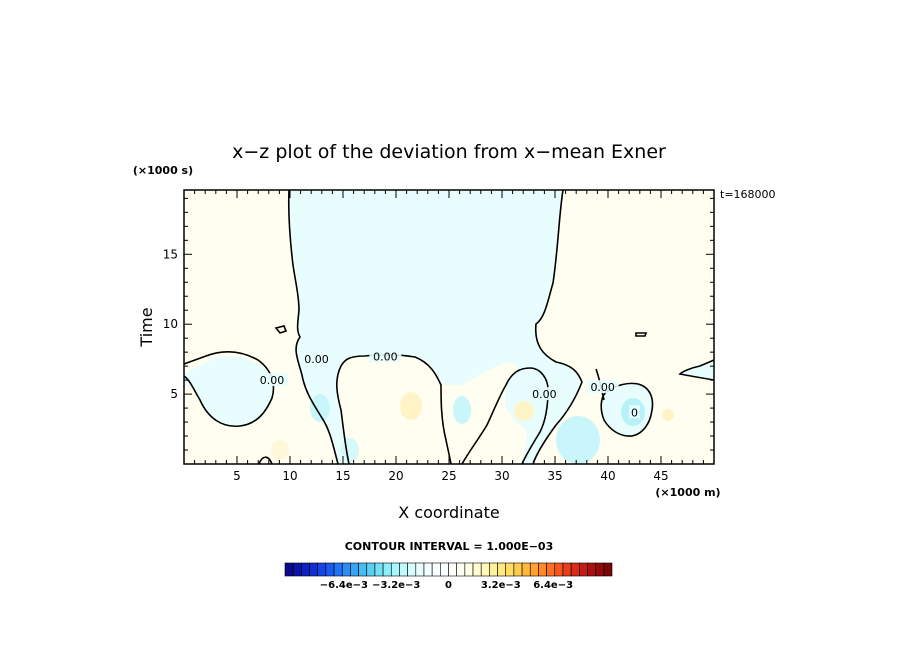 Image resolution: width=904 pixels, height=654 pixels. What do you see at coordinates (448, 512) in the screenshot?
I see `x-axis-label: X coordinate` at bounding box center [448, 512].